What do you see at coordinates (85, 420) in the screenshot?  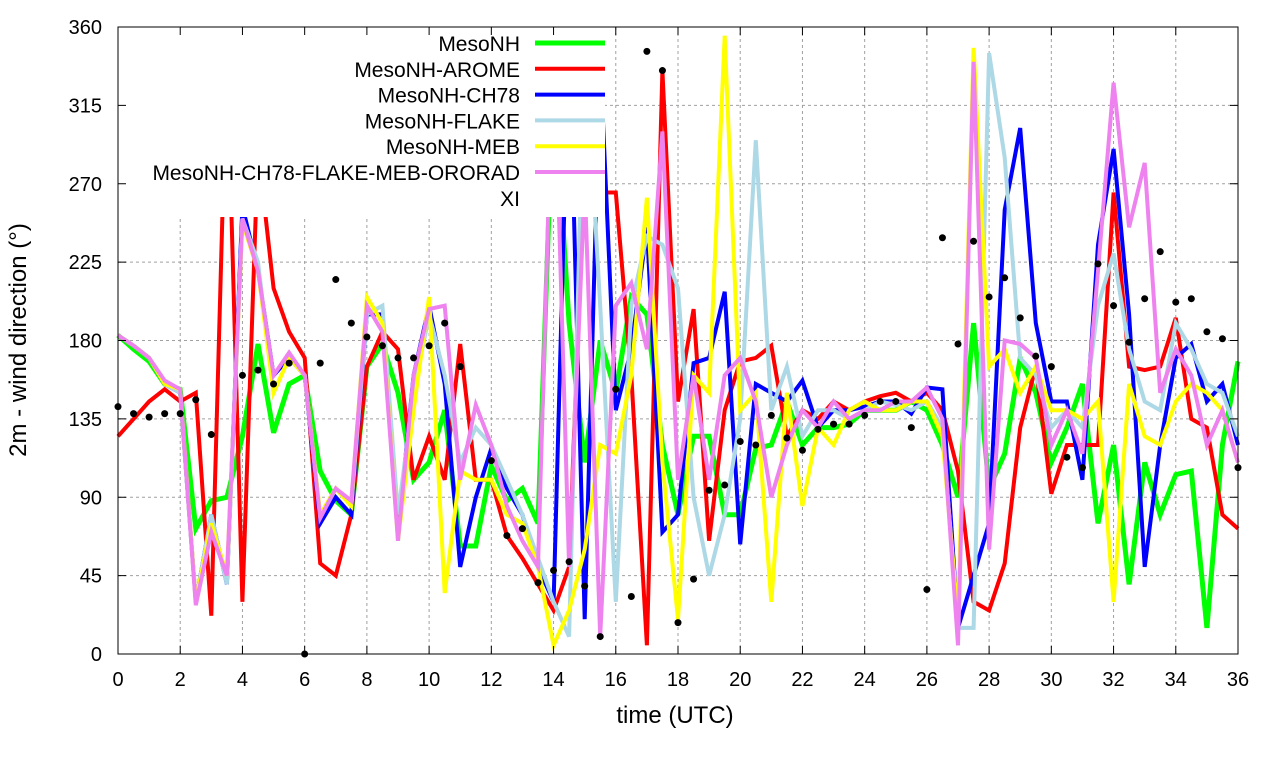 I see `y-tick-label: 135` at bounding box center [85, 420].